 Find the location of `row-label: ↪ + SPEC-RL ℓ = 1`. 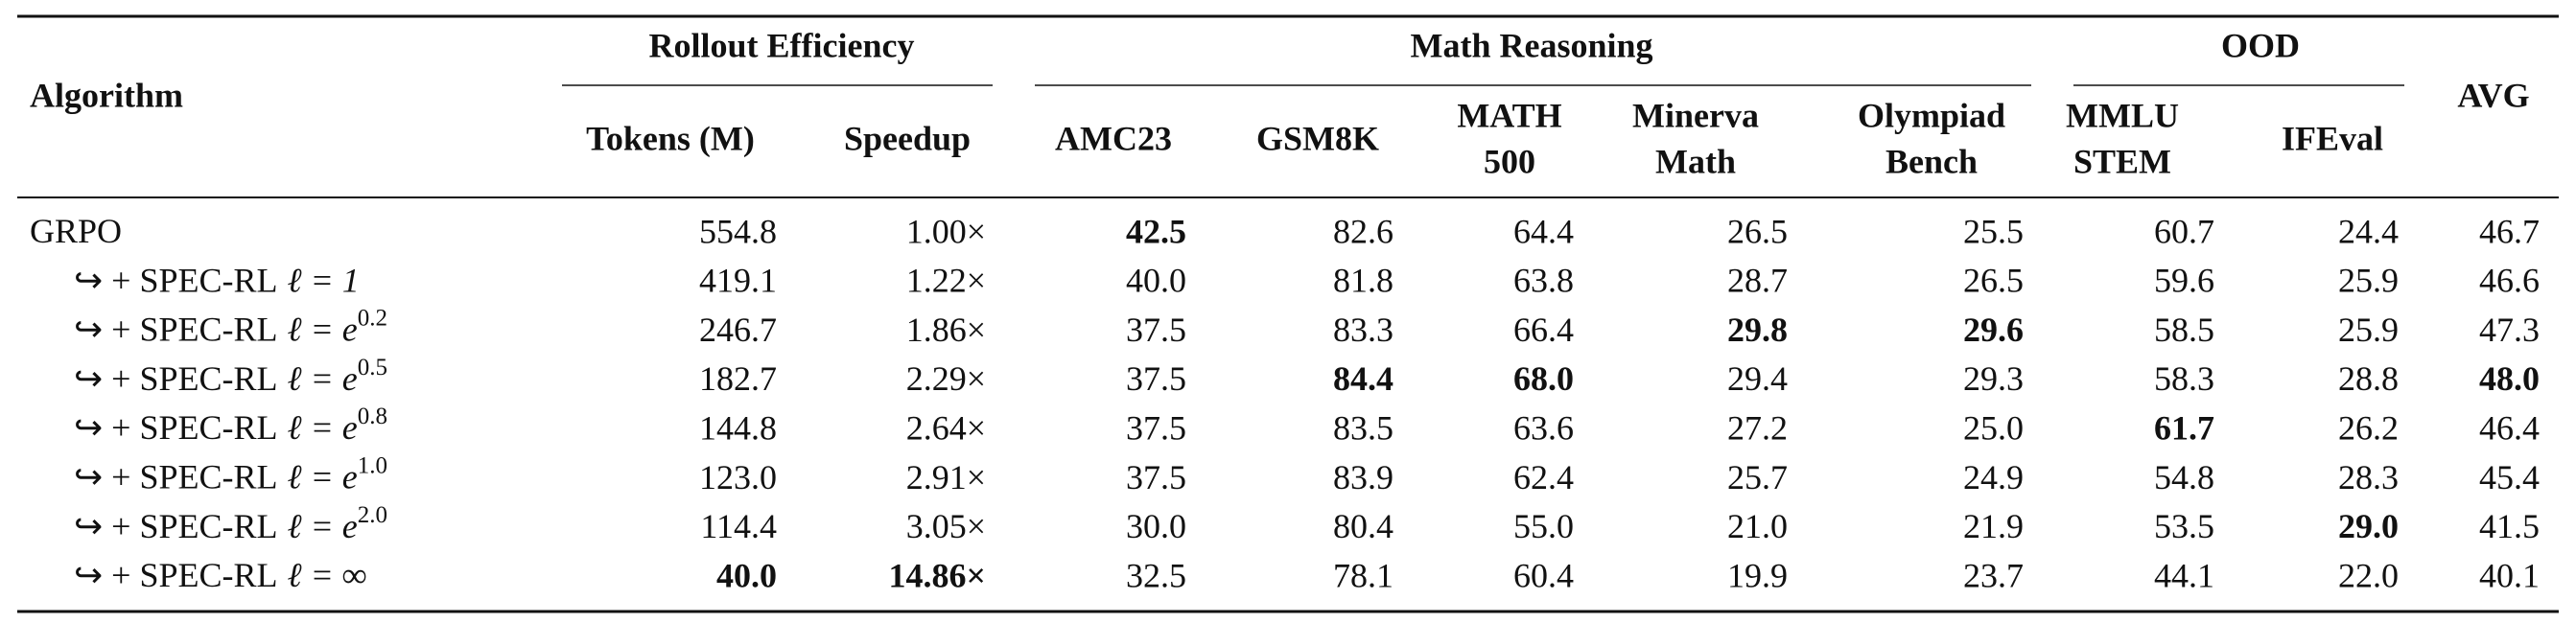

row-label: ↪ + SPEC-RL ℓ = 1 is located at coordinates (217, 281).